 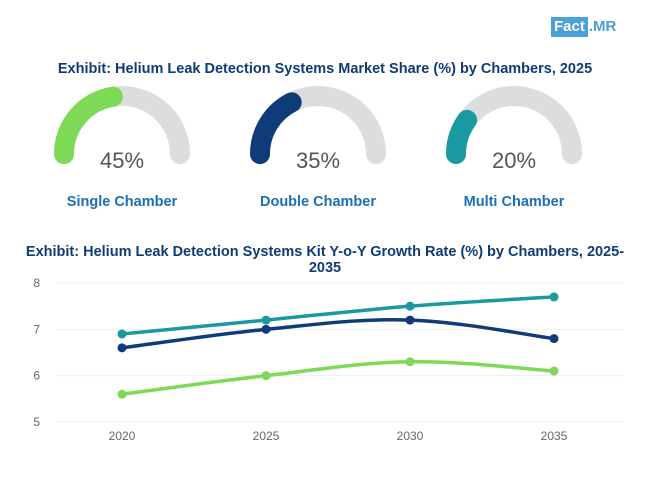 What do you see at coordinates (514, 202) in the screenshot?
I see `gauge-label-multi-chamber: Multi Chamber` at bounding box center [514, 202].